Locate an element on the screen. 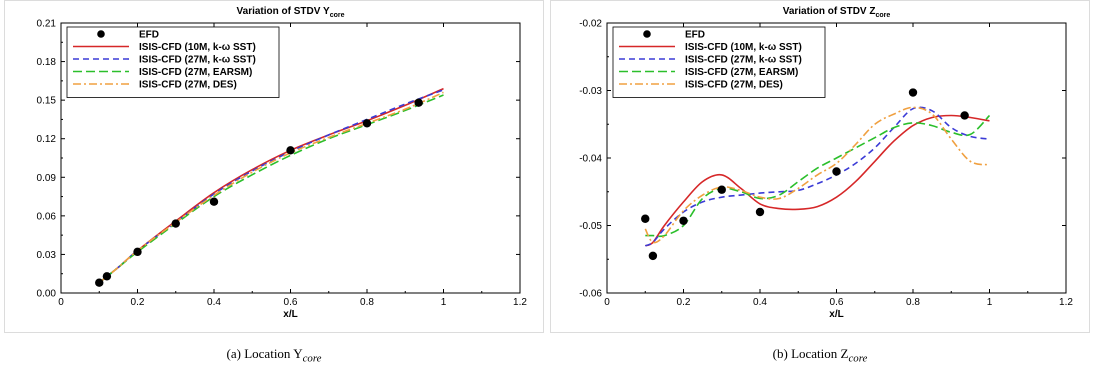 This screenshot has width=1094, height=370. caption-b: (b) Location Zcore is located at coordinates (820, 355).